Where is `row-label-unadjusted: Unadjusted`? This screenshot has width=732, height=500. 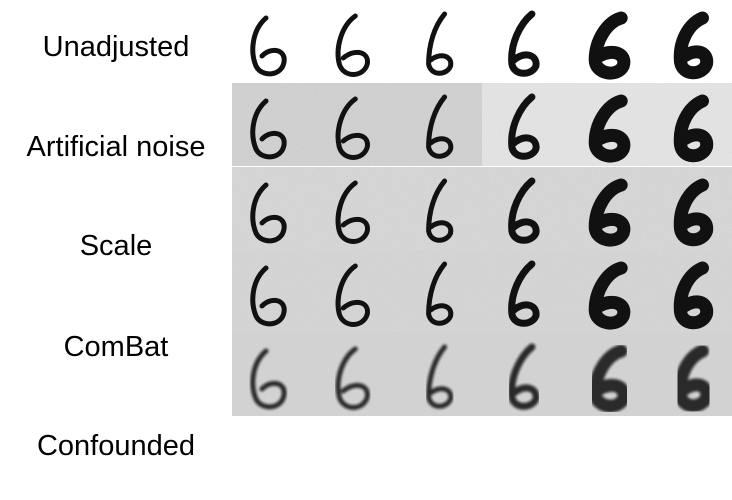
row-label-unadjusted: Unadjusted is located at coordinates (116, 47).